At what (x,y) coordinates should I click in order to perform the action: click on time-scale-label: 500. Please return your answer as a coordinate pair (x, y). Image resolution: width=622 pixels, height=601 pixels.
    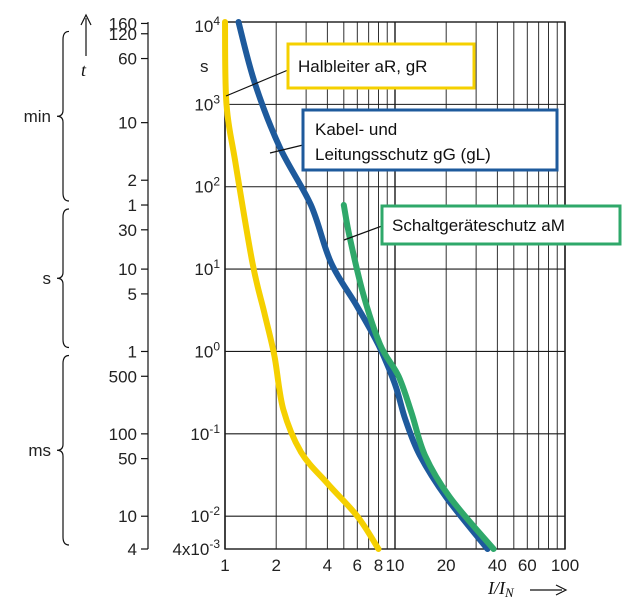
    Looking at the image, I should click on (123, 376).